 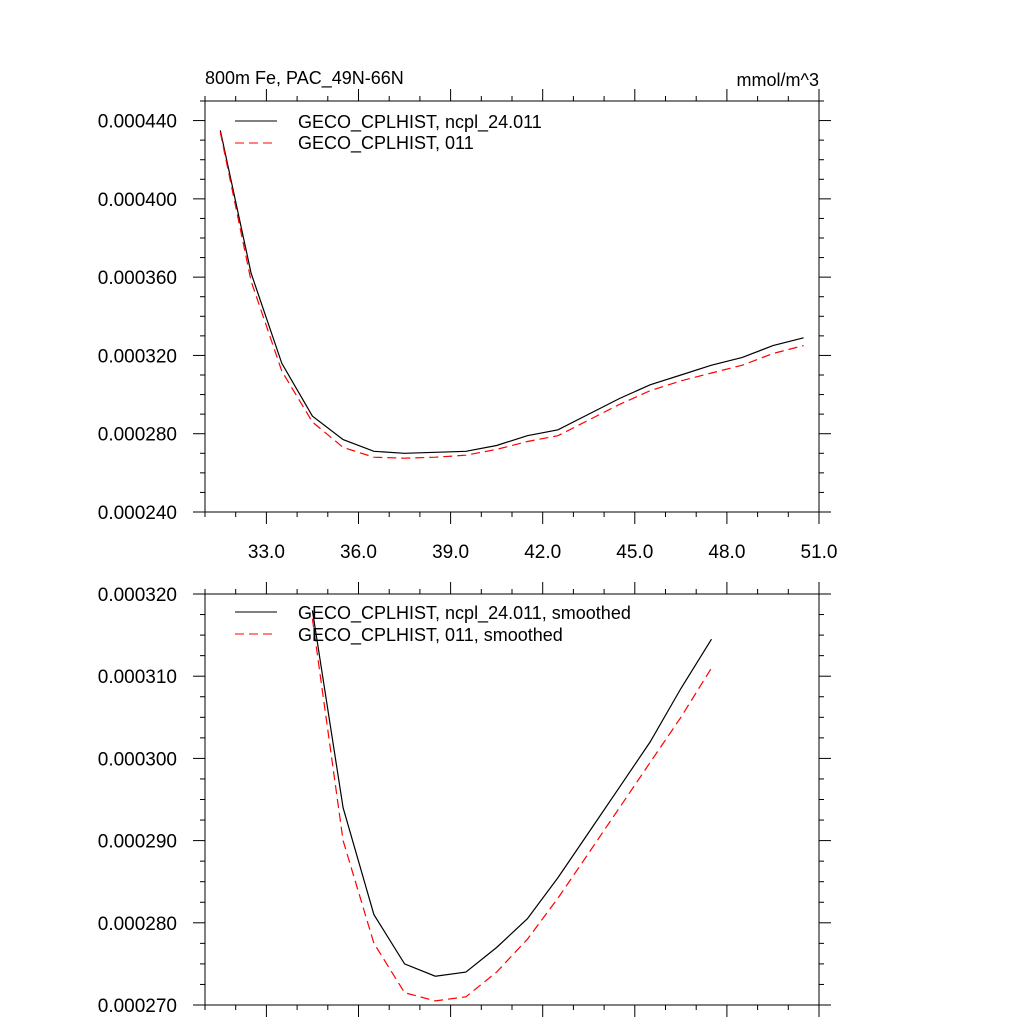 What do you see at coordinates (137, 842) in the screenshot?
I see `y-tick-label: 0.000290` at bounding box center [137, 842].